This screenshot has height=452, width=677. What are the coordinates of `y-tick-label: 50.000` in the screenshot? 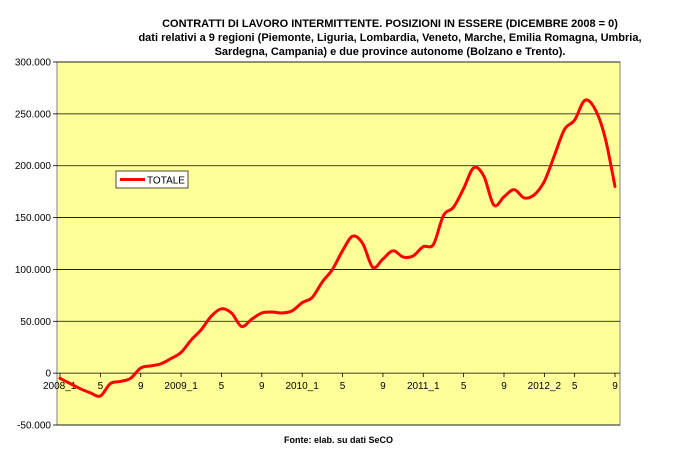 It's located at (35, 322).